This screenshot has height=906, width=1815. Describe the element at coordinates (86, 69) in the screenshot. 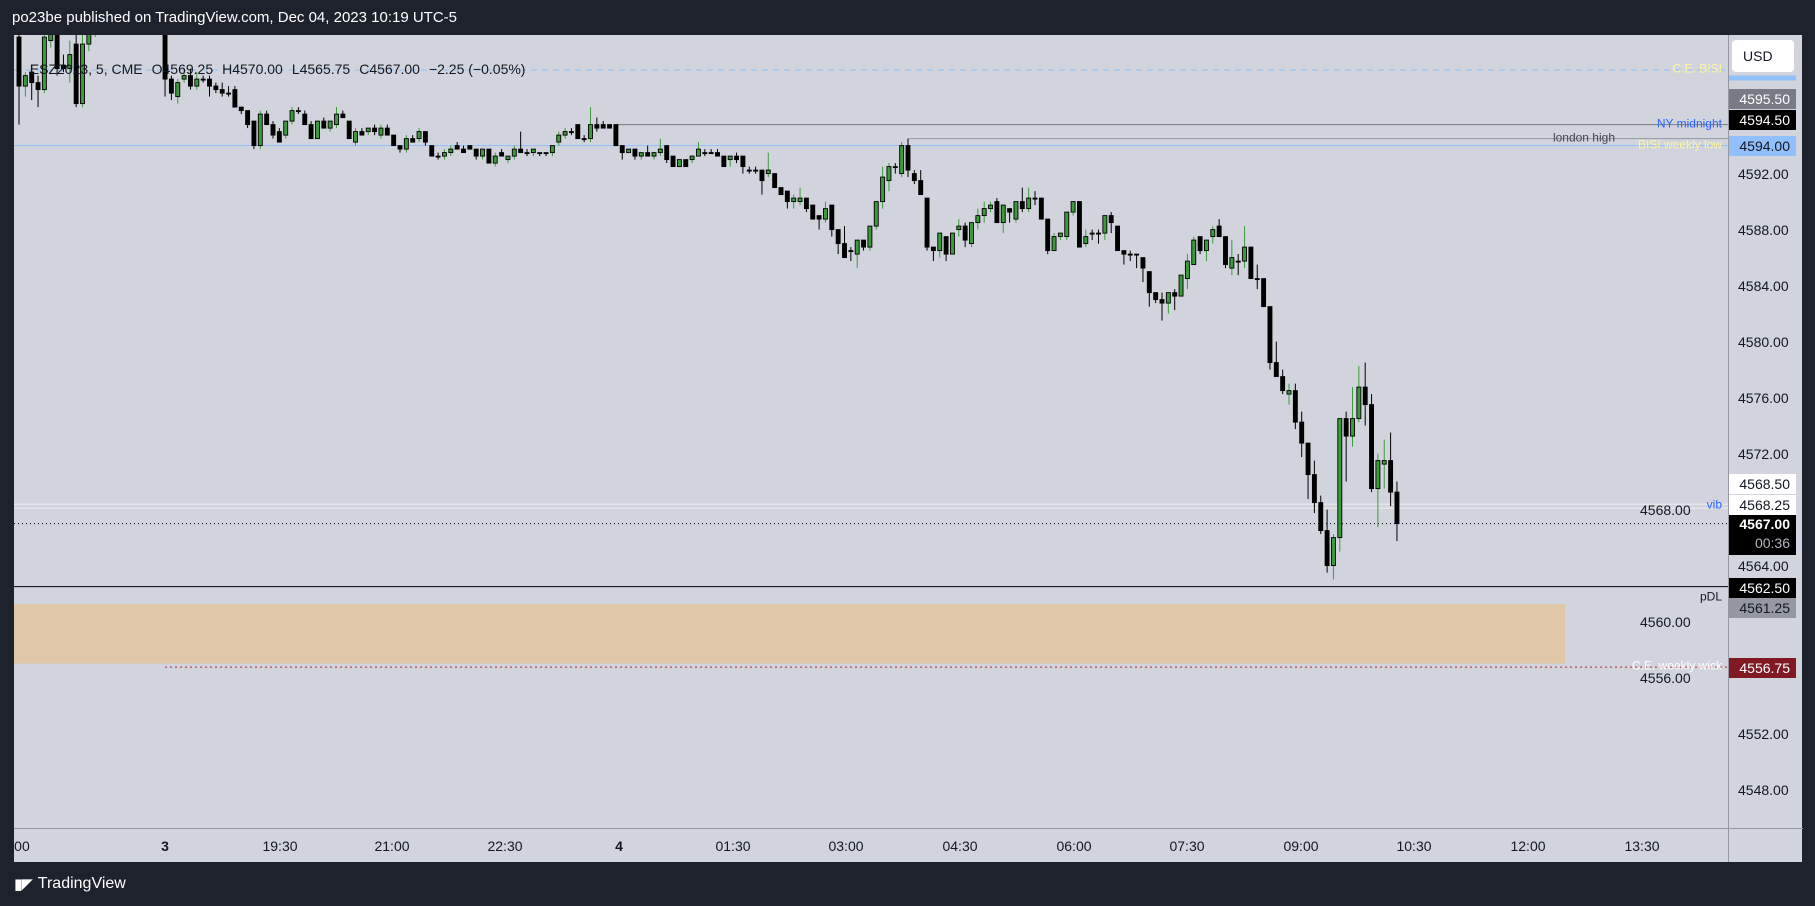

I see `legend-symbol: ESZ2023, 5, CME` at that location.